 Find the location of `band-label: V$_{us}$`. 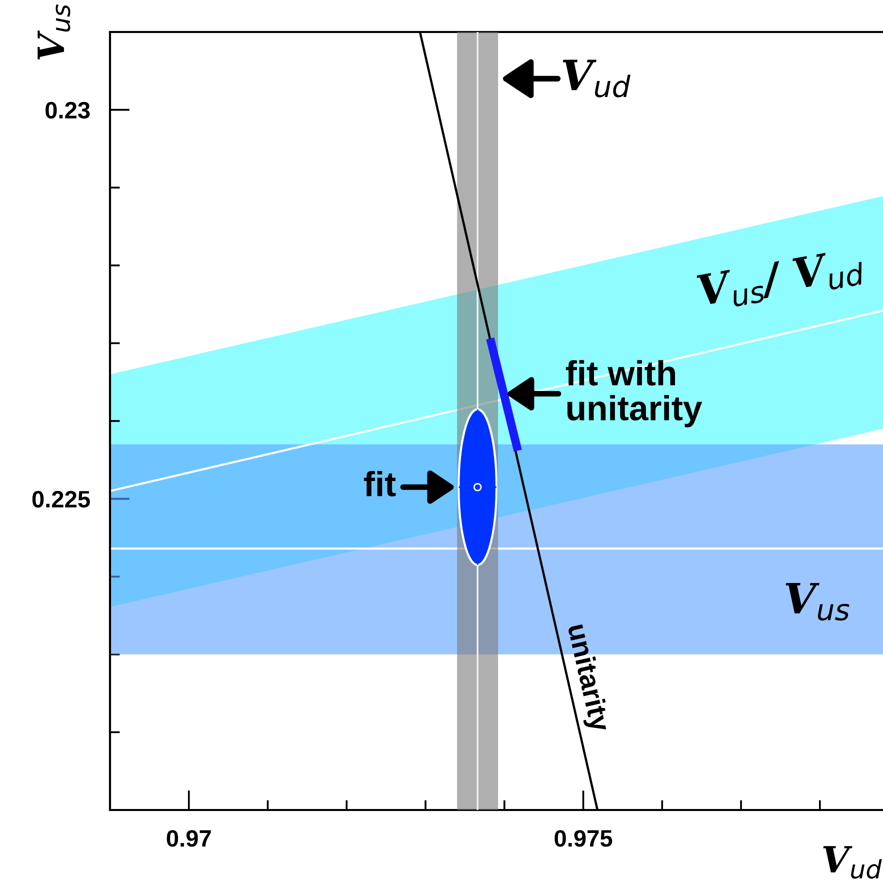

band-label: V$_{us}$ is located at coordinates (818, 601).